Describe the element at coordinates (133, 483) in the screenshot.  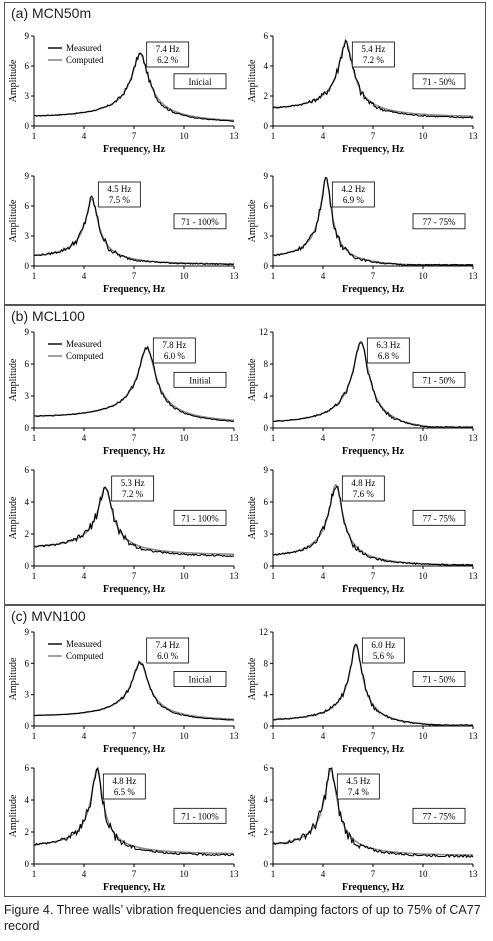
I see `frequency-label: 5.3 Hz` at that location.